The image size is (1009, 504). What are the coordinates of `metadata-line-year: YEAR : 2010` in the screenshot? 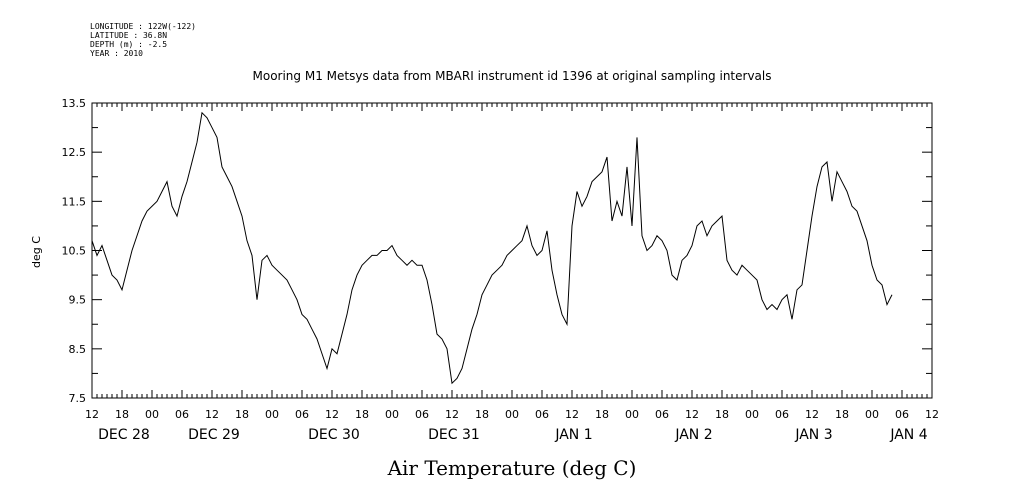 It's located at (116, 53).